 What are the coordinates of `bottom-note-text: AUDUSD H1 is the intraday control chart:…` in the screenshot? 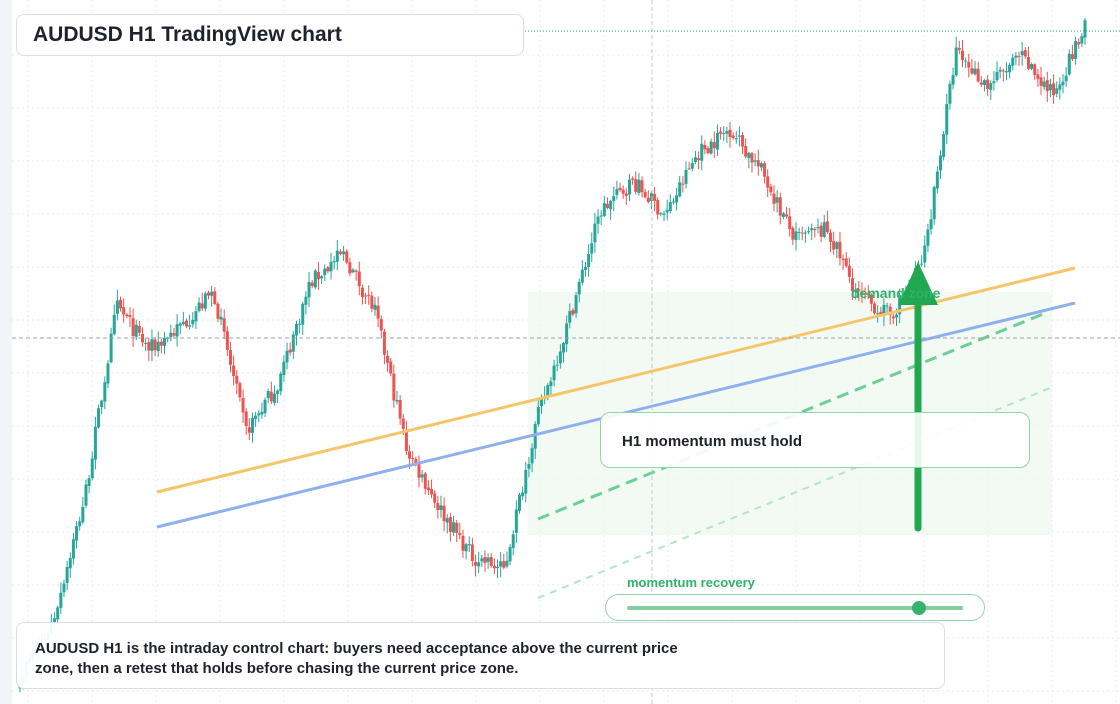 It's located at (356, 658).